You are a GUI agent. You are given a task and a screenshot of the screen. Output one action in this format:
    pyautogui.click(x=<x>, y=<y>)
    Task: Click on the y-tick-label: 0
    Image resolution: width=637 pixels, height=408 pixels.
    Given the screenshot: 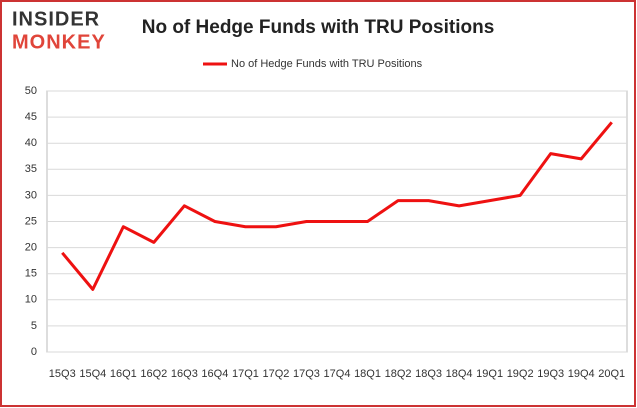 What is the action you would take?
    pyautogui.click(x=34, y=352)
    